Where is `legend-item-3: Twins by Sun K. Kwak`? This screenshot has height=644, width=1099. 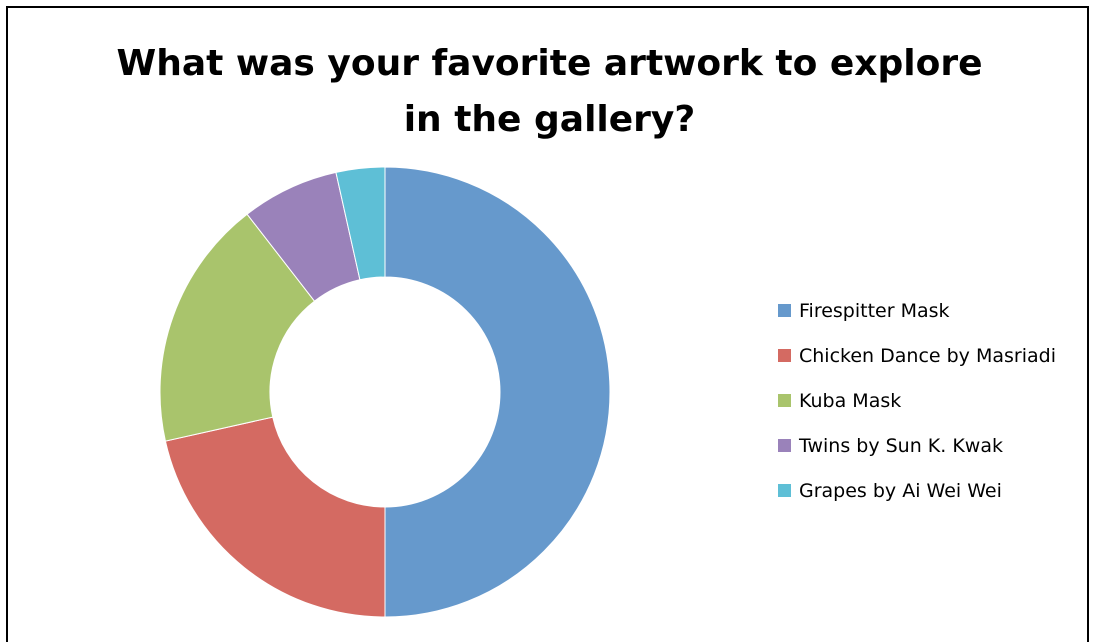 legend-item-3: Twins by Sun K. Kwak is located at coordinates (917, 445).